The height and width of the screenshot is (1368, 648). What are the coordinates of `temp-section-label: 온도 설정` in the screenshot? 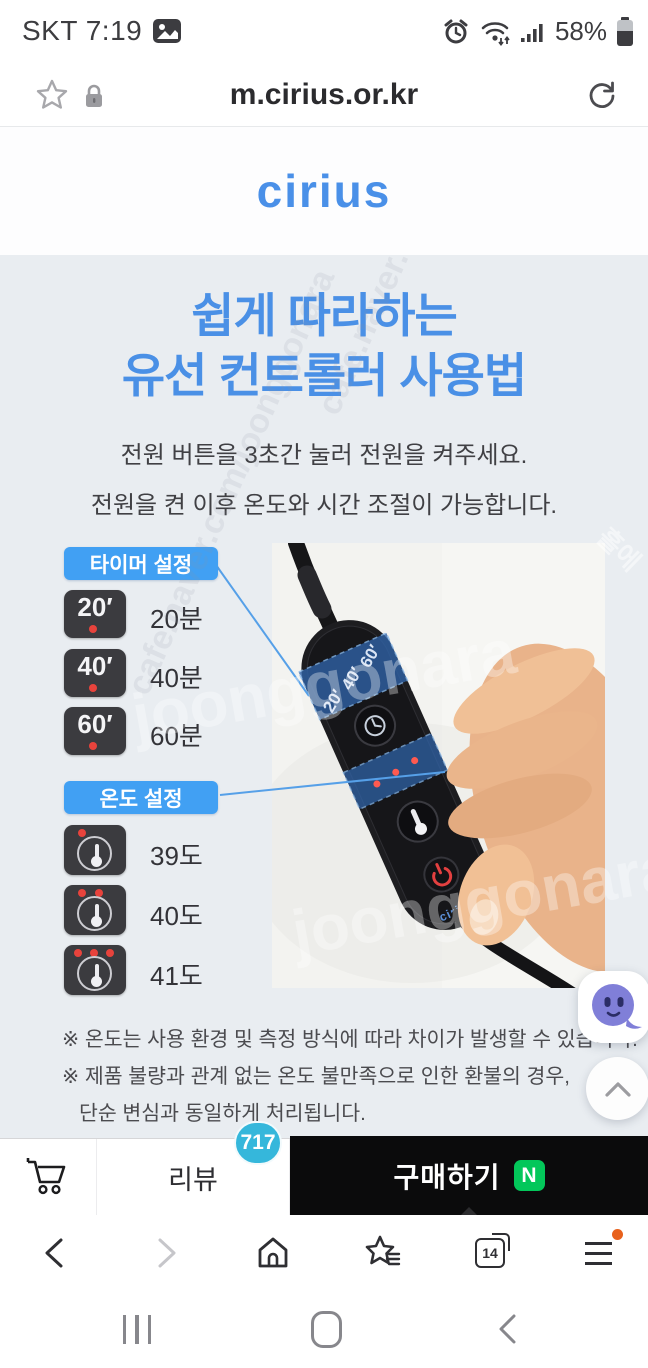 It's located at (141, 797).